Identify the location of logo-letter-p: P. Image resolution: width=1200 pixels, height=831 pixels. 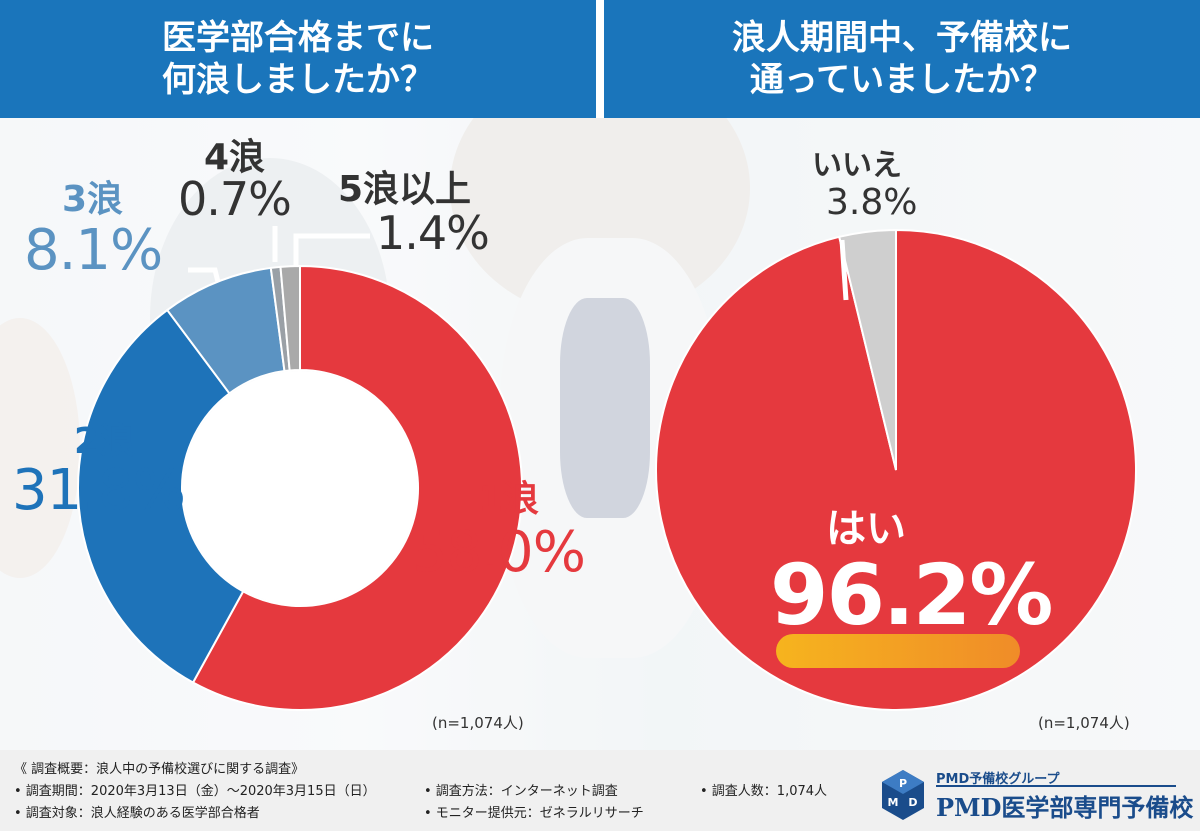
(903, 783).